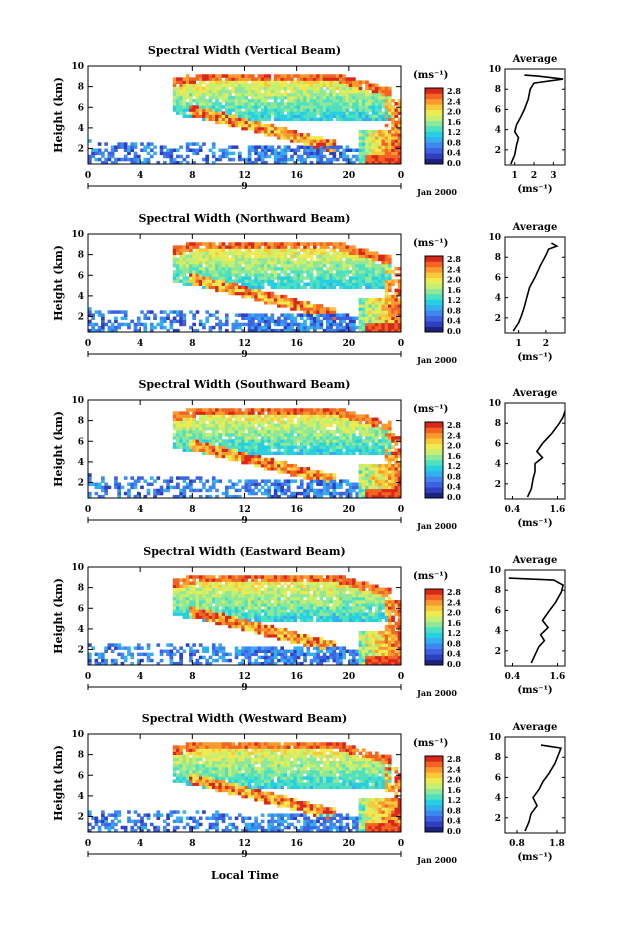 This screenshot has height=929, width=621. I want to click on panel-title: Spectral Width (Vertical Beam), so click(244, 50).